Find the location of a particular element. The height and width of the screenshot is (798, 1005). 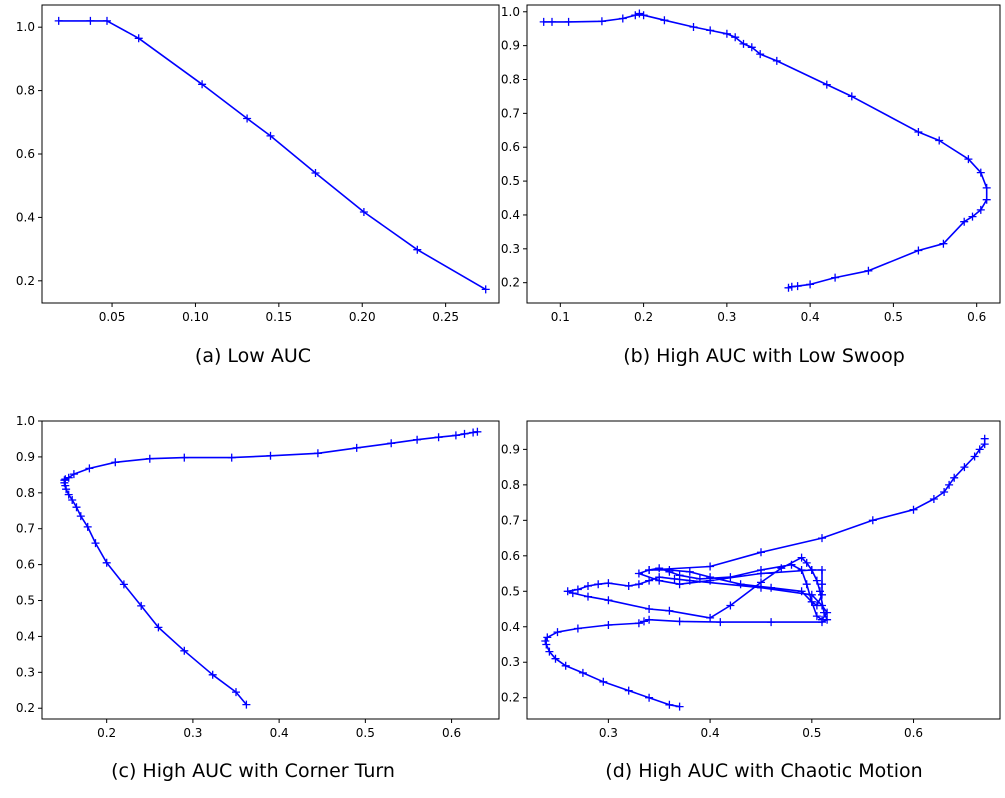

panel-caption: (c) High AUC with Corner Turn is located at coordinates (253, 771).